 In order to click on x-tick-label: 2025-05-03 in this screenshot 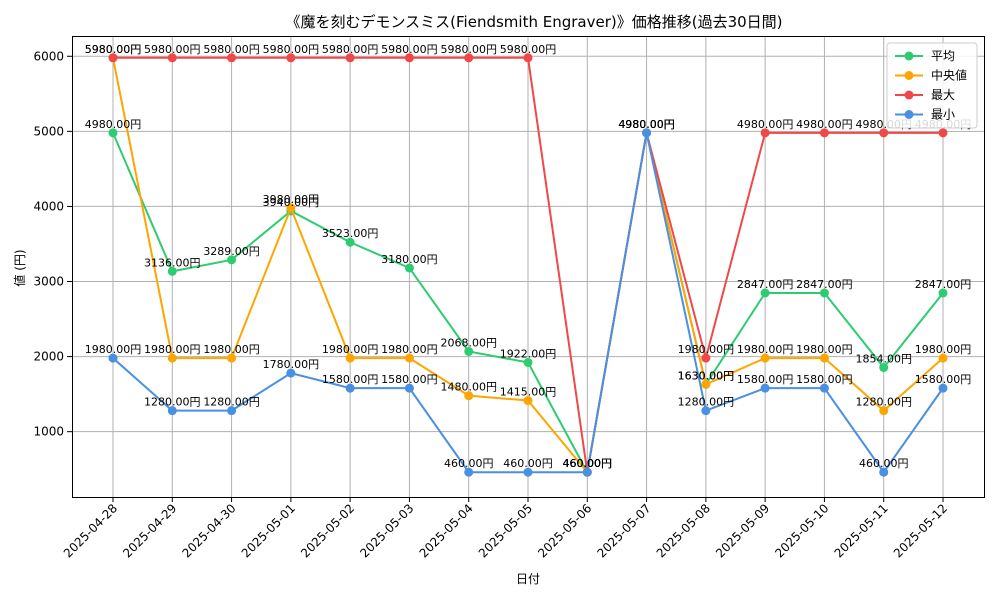, I will do `click(386, 530)`.